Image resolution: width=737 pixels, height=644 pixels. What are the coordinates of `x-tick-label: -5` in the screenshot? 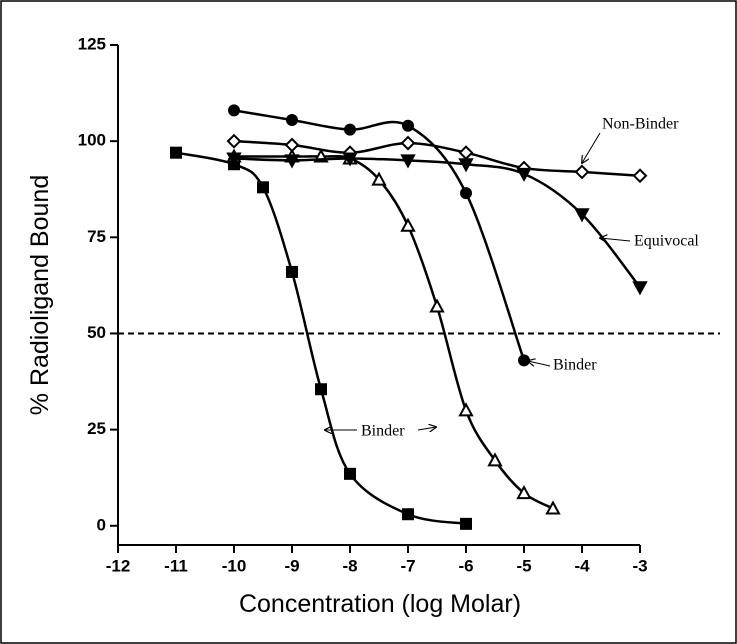 It's located at (523, 565).